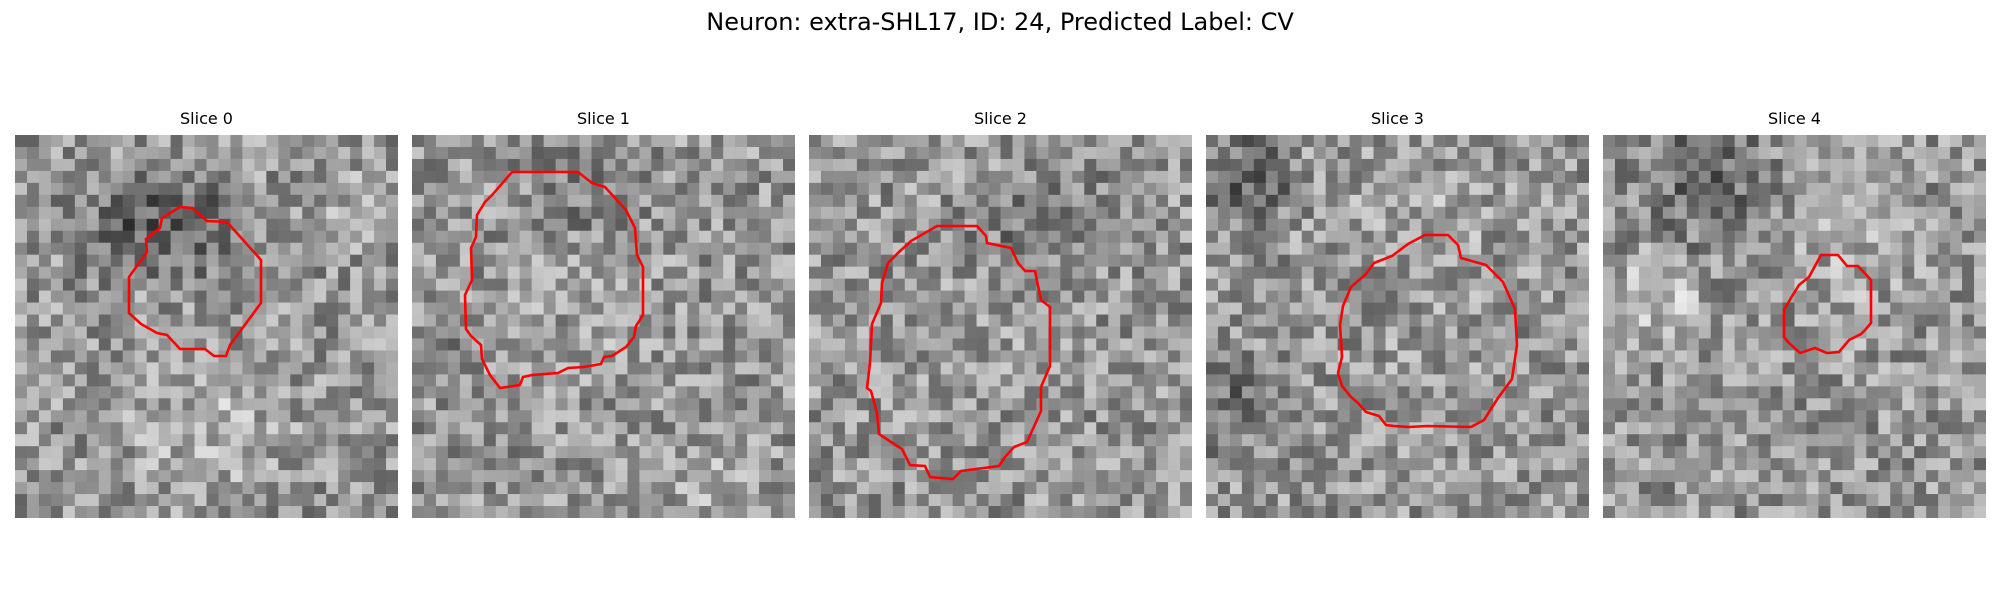 Image resolution: width=2000 pixels, height=600 pixels. Describe the element at coordinates (1794, 118) in the screenshot. I see `slice-title: Slice 4` at that location.